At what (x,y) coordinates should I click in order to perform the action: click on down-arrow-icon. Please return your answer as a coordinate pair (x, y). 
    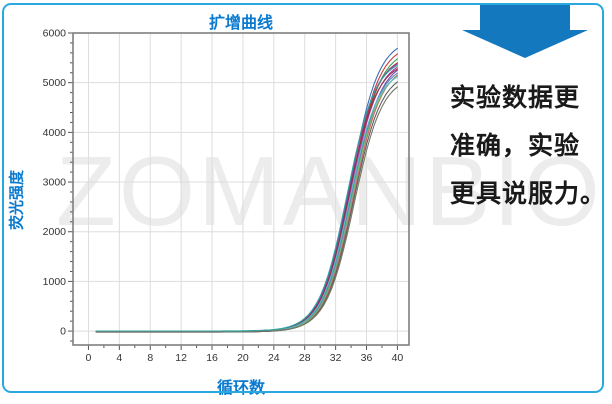
    Looking at the image, I should click on (525, 30).